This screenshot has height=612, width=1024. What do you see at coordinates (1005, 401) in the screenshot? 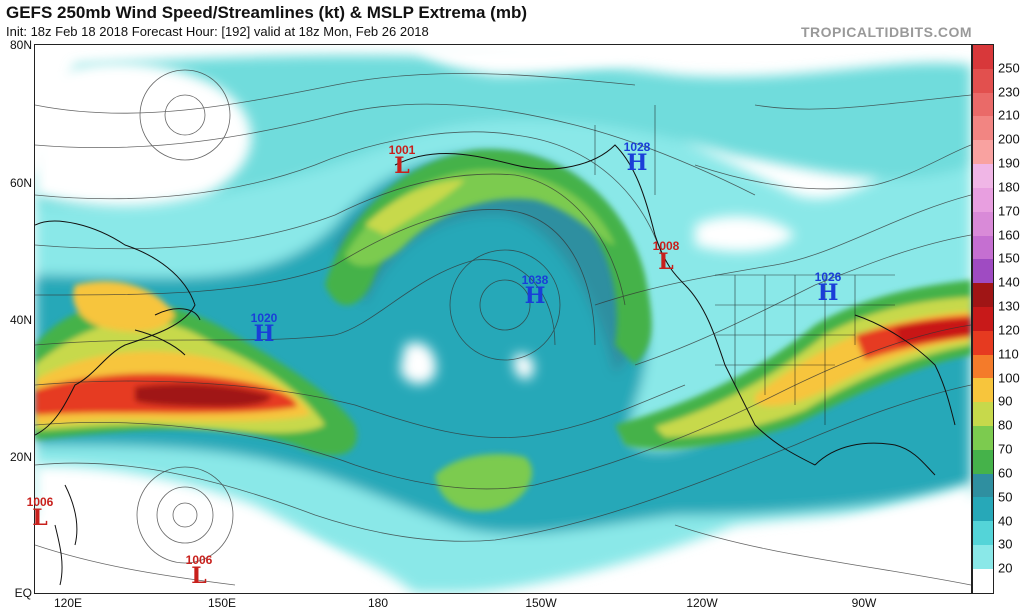
I see `colorbar-tick-label: 90` at bounding box center [1005, 401].